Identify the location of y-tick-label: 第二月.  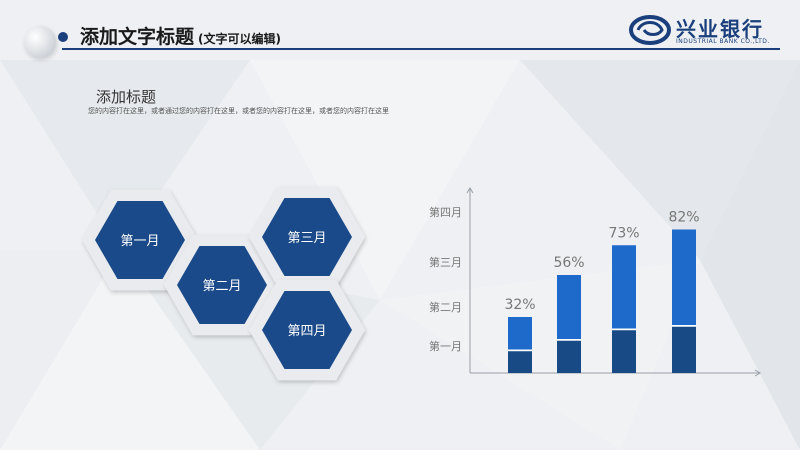
(445, 307).